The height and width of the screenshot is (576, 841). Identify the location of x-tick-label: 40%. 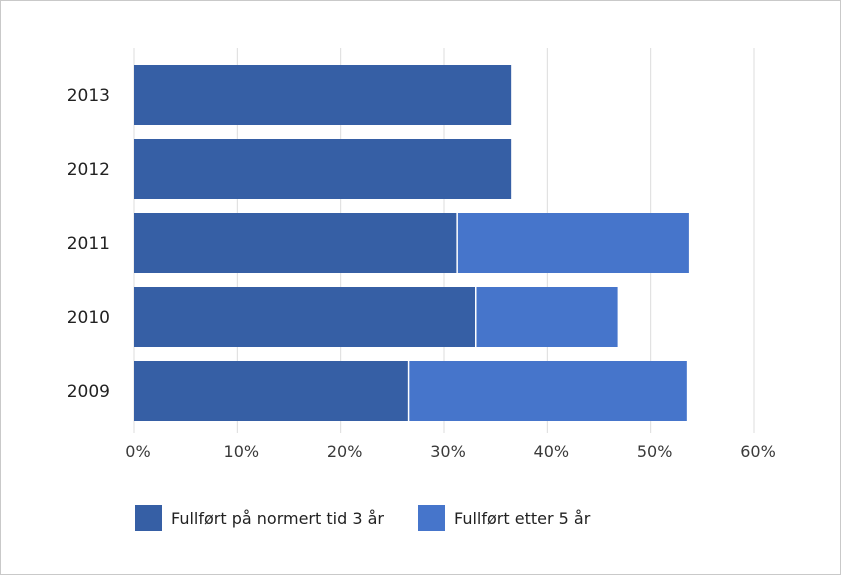
(552, 451).